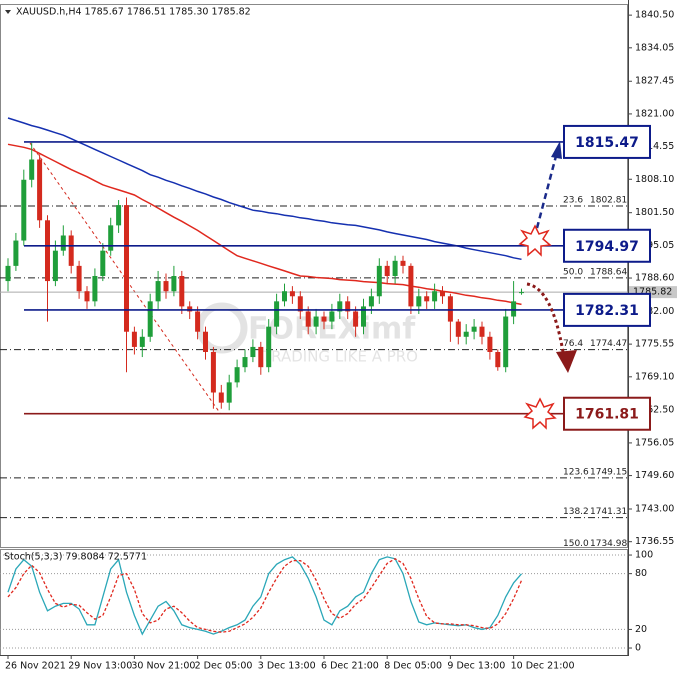  I want to click on fibo-price: 1802.81, so click(608, 201).